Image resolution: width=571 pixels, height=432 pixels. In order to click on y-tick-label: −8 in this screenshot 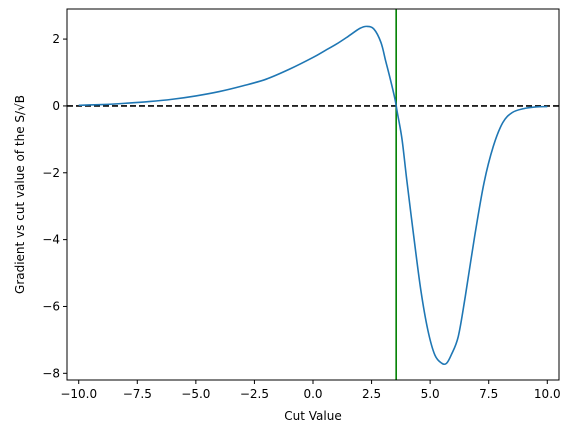, I will do `click(51, 373)`.